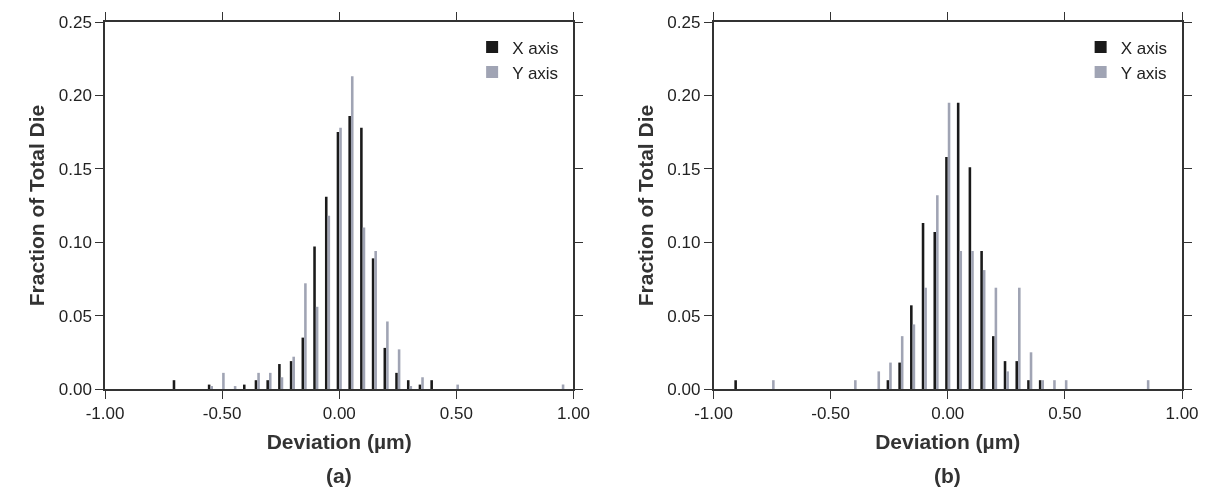 The width and height of the screenshot is (1222, 499). Describe the element at coordinates (947, 475) in the screenshot. I see `text: (b)` at that location.